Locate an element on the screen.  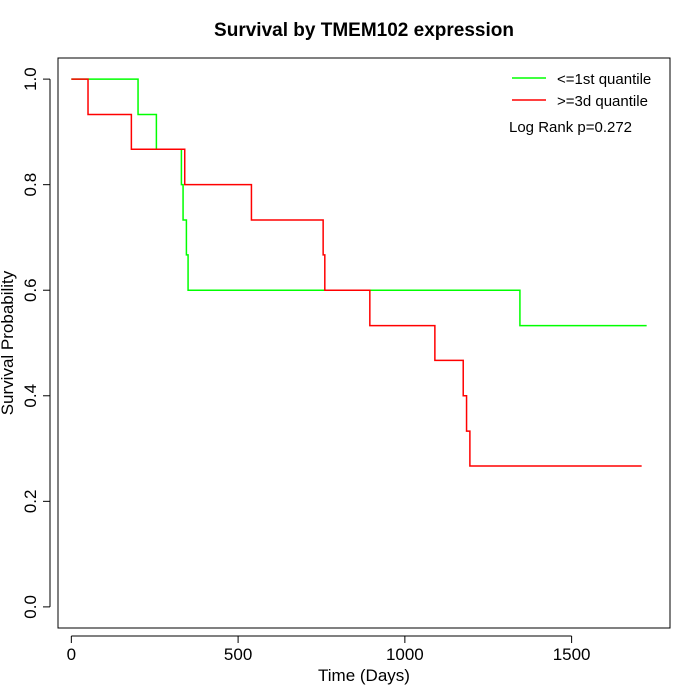
x-tick-label: 1000 is located at coordinates (405, 654).